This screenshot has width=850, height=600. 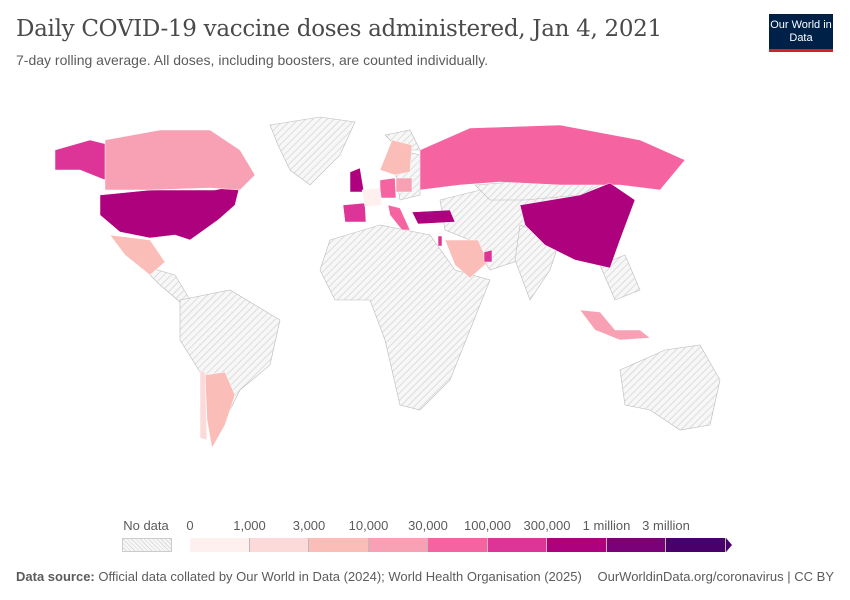 I want to click on owid-logo: Our World in Data, so click(x=801, y=33).